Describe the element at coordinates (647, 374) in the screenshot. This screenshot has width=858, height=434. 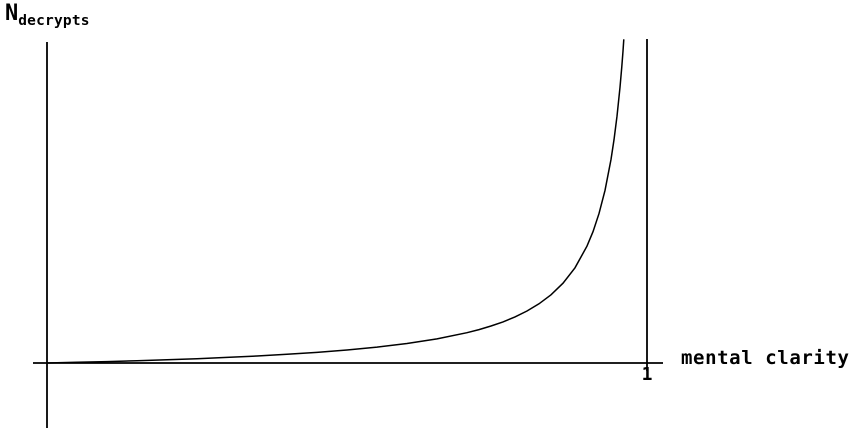
I see `x-tick-label-1: 1` at that location.